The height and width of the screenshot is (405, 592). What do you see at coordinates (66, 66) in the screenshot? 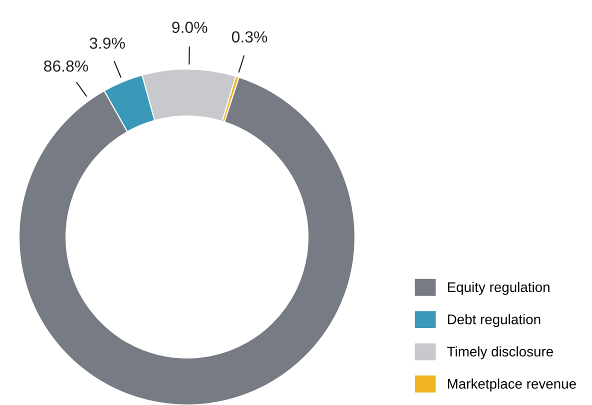
I see `data-label: 86.8%` at bounding box center [66, 66].